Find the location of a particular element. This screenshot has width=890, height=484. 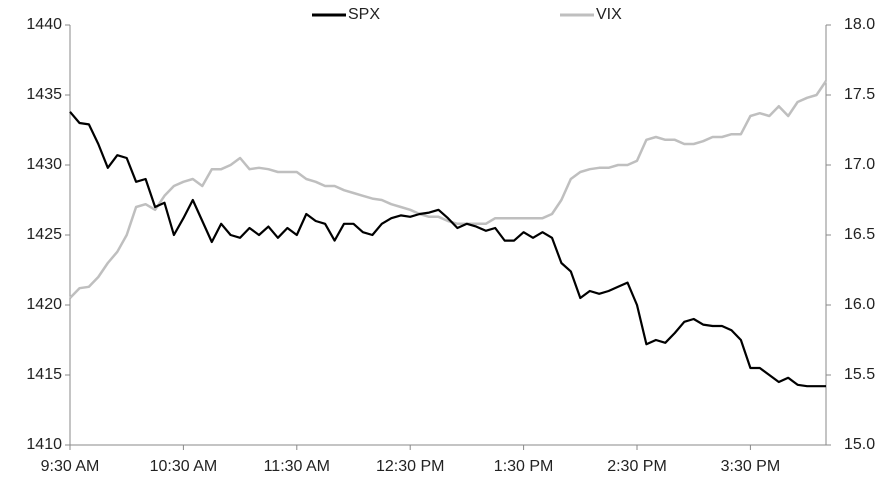

legend-label: VIX is located at coordinates (609, 14).